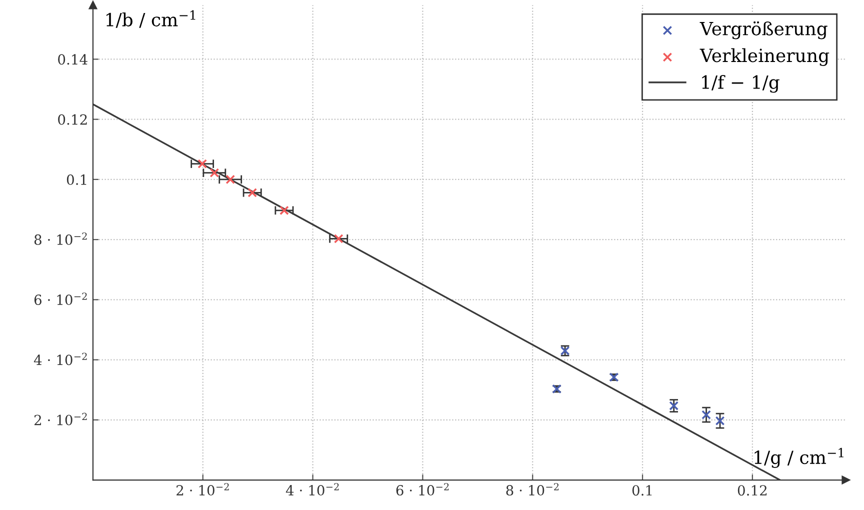  Describe the element at coordinates (151, 19) in the screenshot. I see `y-axis-title: 1/b / cm$^{−1}$` at that location.